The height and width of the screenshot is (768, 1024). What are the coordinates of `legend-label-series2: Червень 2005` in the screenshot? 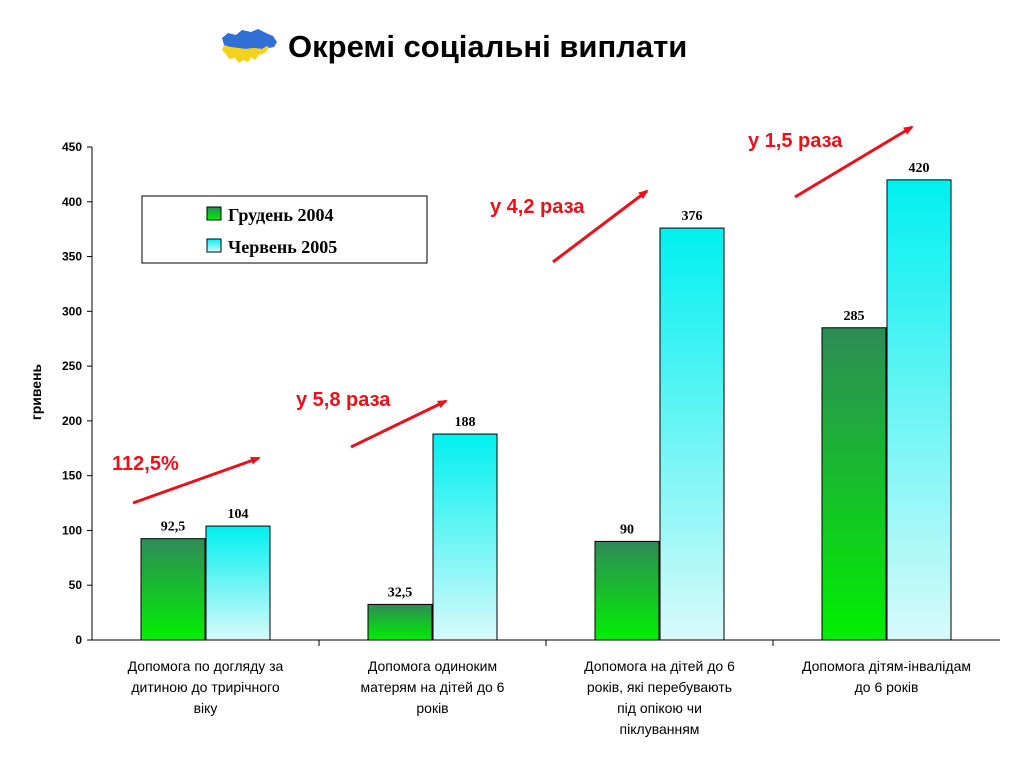 It's located at (282, 247).